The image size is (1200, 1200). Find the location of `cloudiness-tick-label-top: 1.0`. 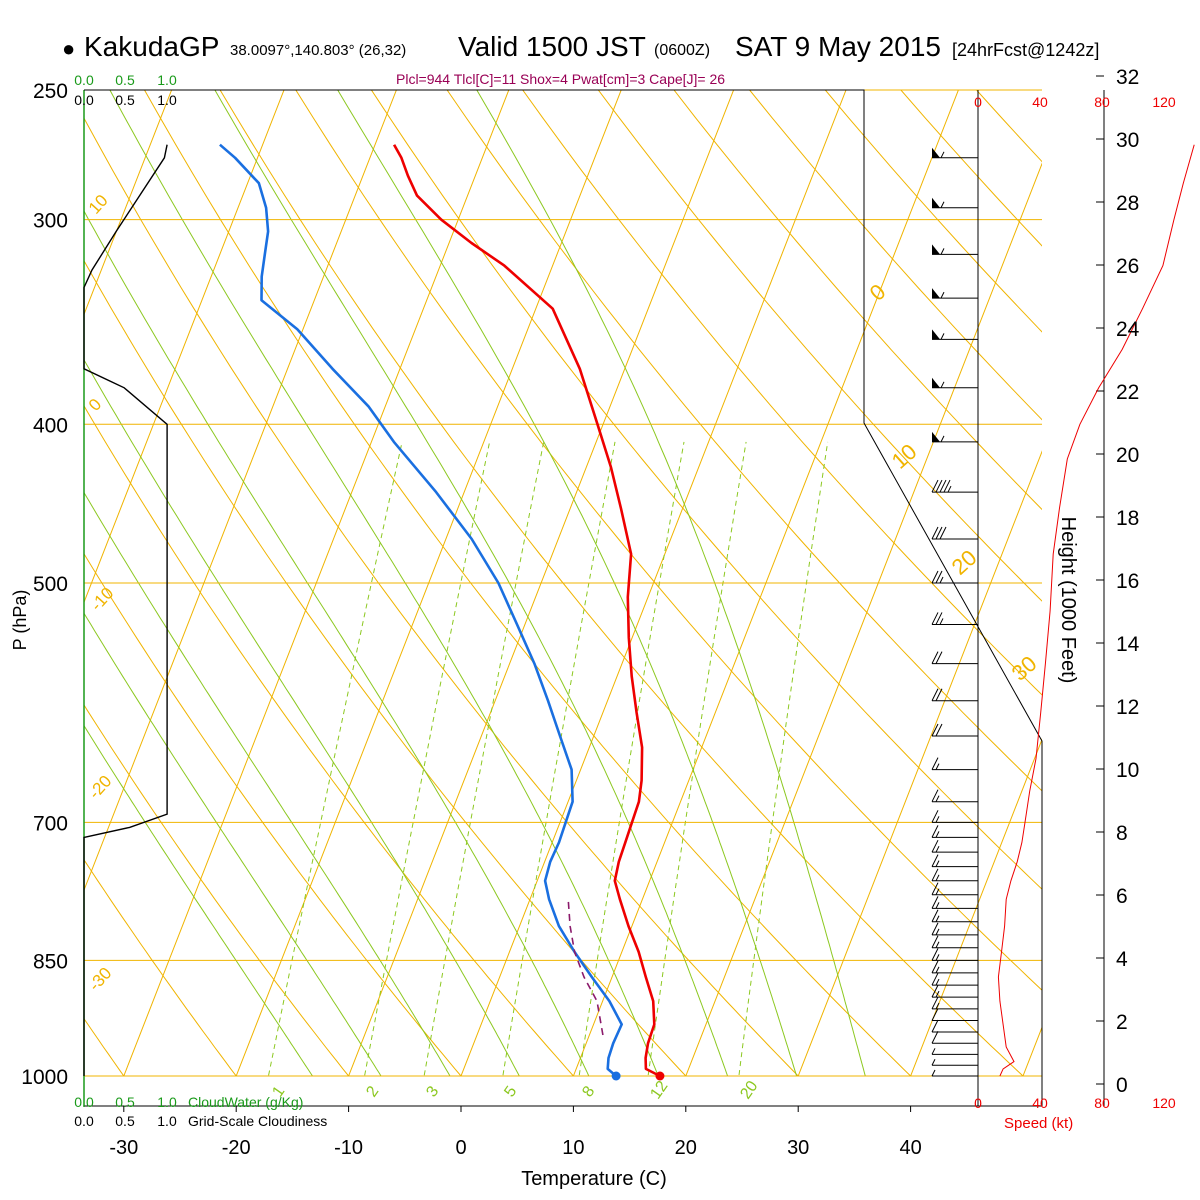

cloudiness-tick-label-top: 1.0 is located at coordinates (167, 100).